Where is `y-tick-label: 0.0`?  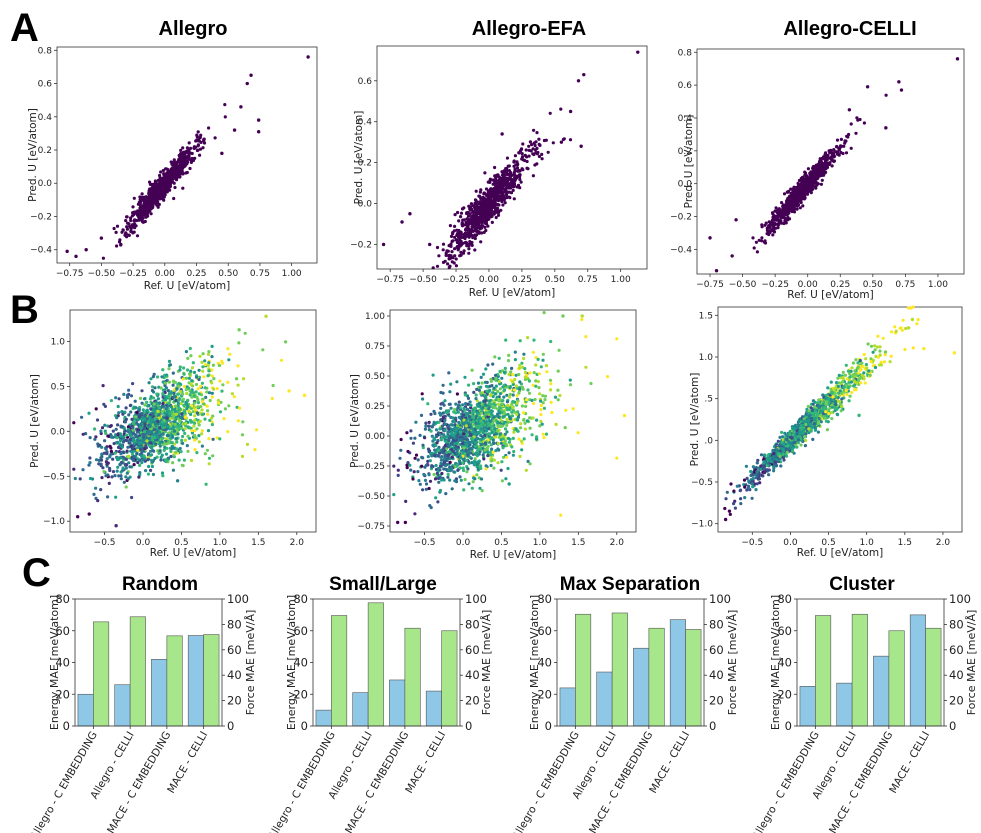
y-tick-label: 0.0 is located at coordinates (365, 205).